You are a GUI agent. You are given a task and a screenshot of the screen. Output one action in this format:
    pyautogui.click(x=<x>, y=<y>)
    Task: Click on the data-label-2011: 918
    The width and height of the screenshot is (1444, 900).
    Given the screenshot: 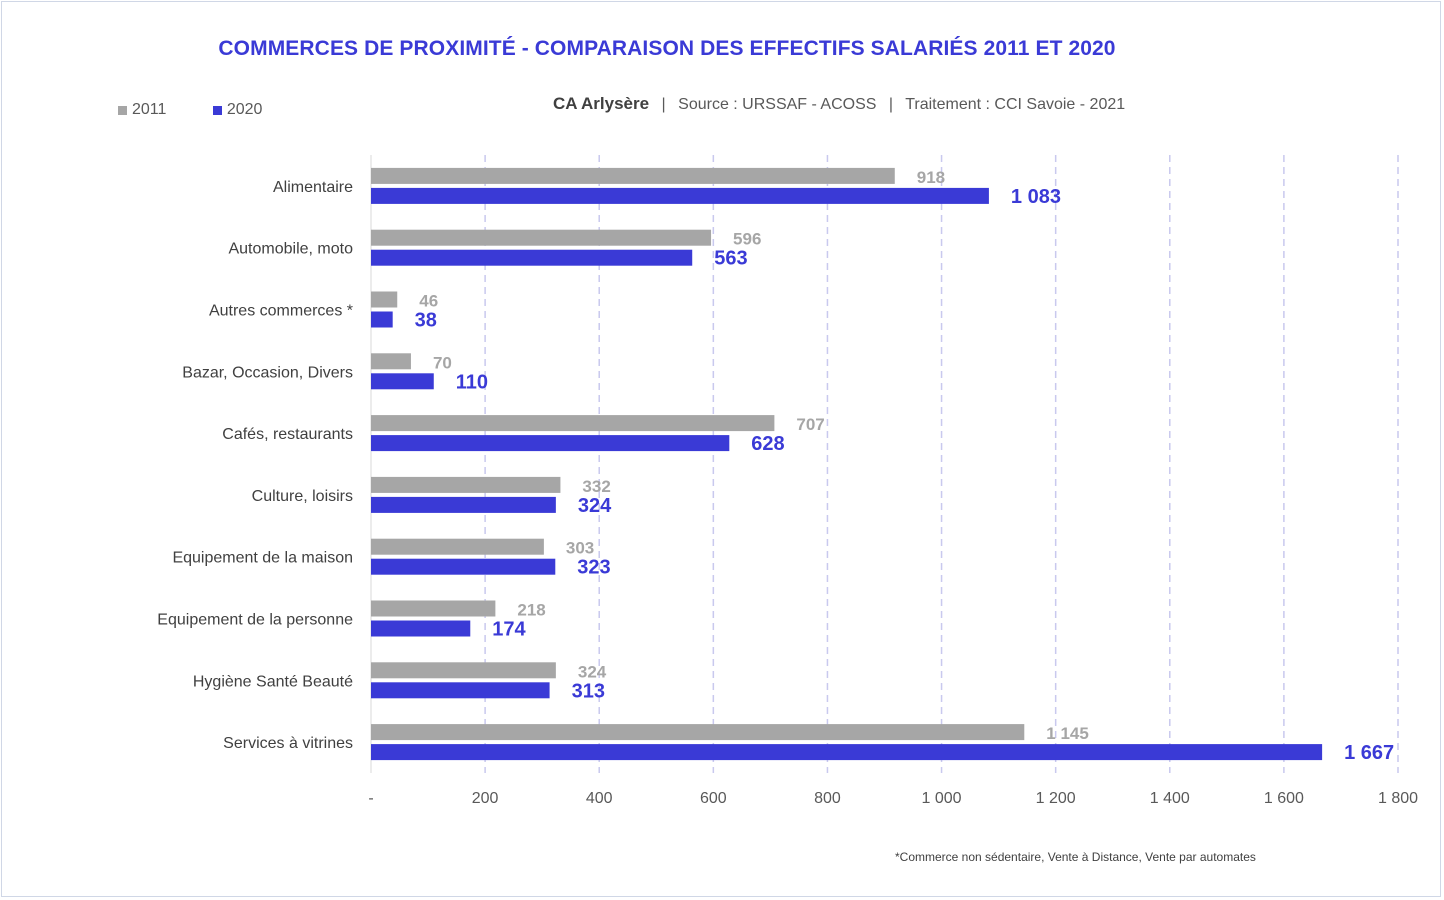 What is the action you would take?
    pyautogui.click(x=931, y=177)
    